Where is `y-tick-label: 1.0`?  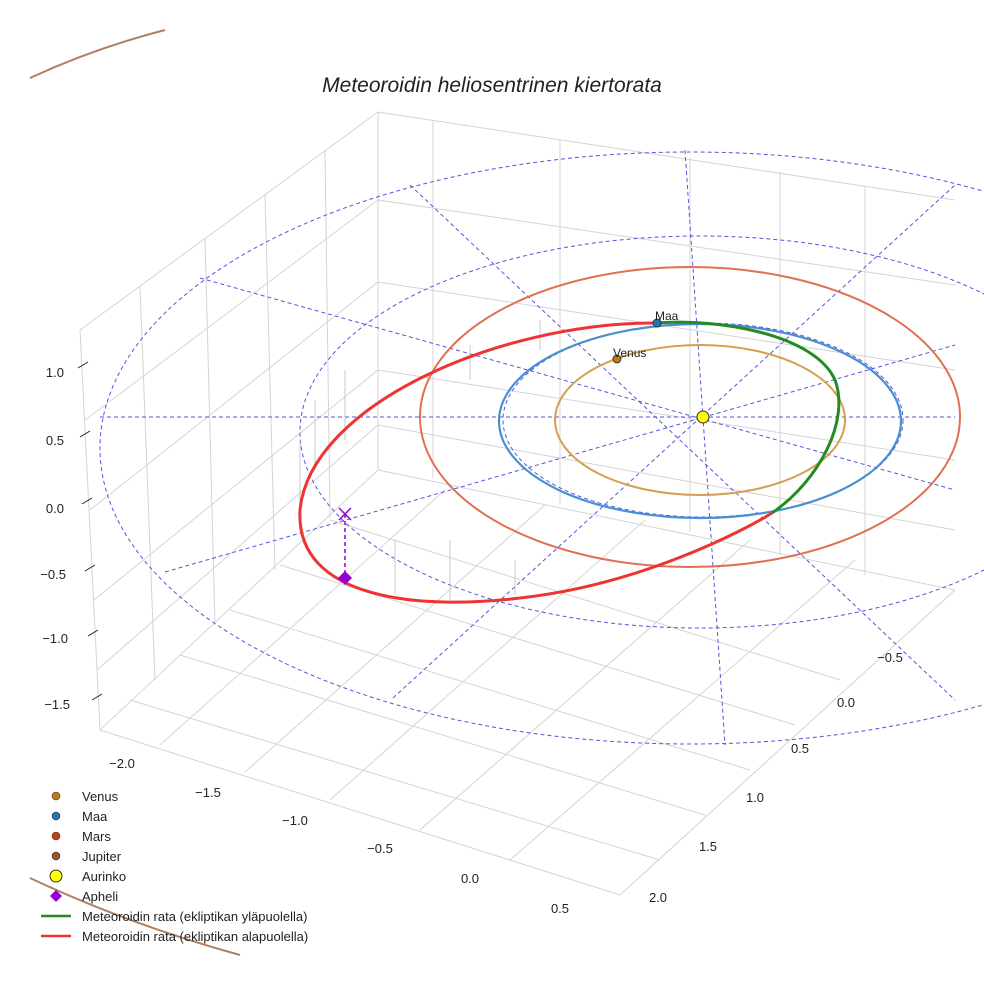
y-tick-label: 1.0 is located at coordinates (755, 797).